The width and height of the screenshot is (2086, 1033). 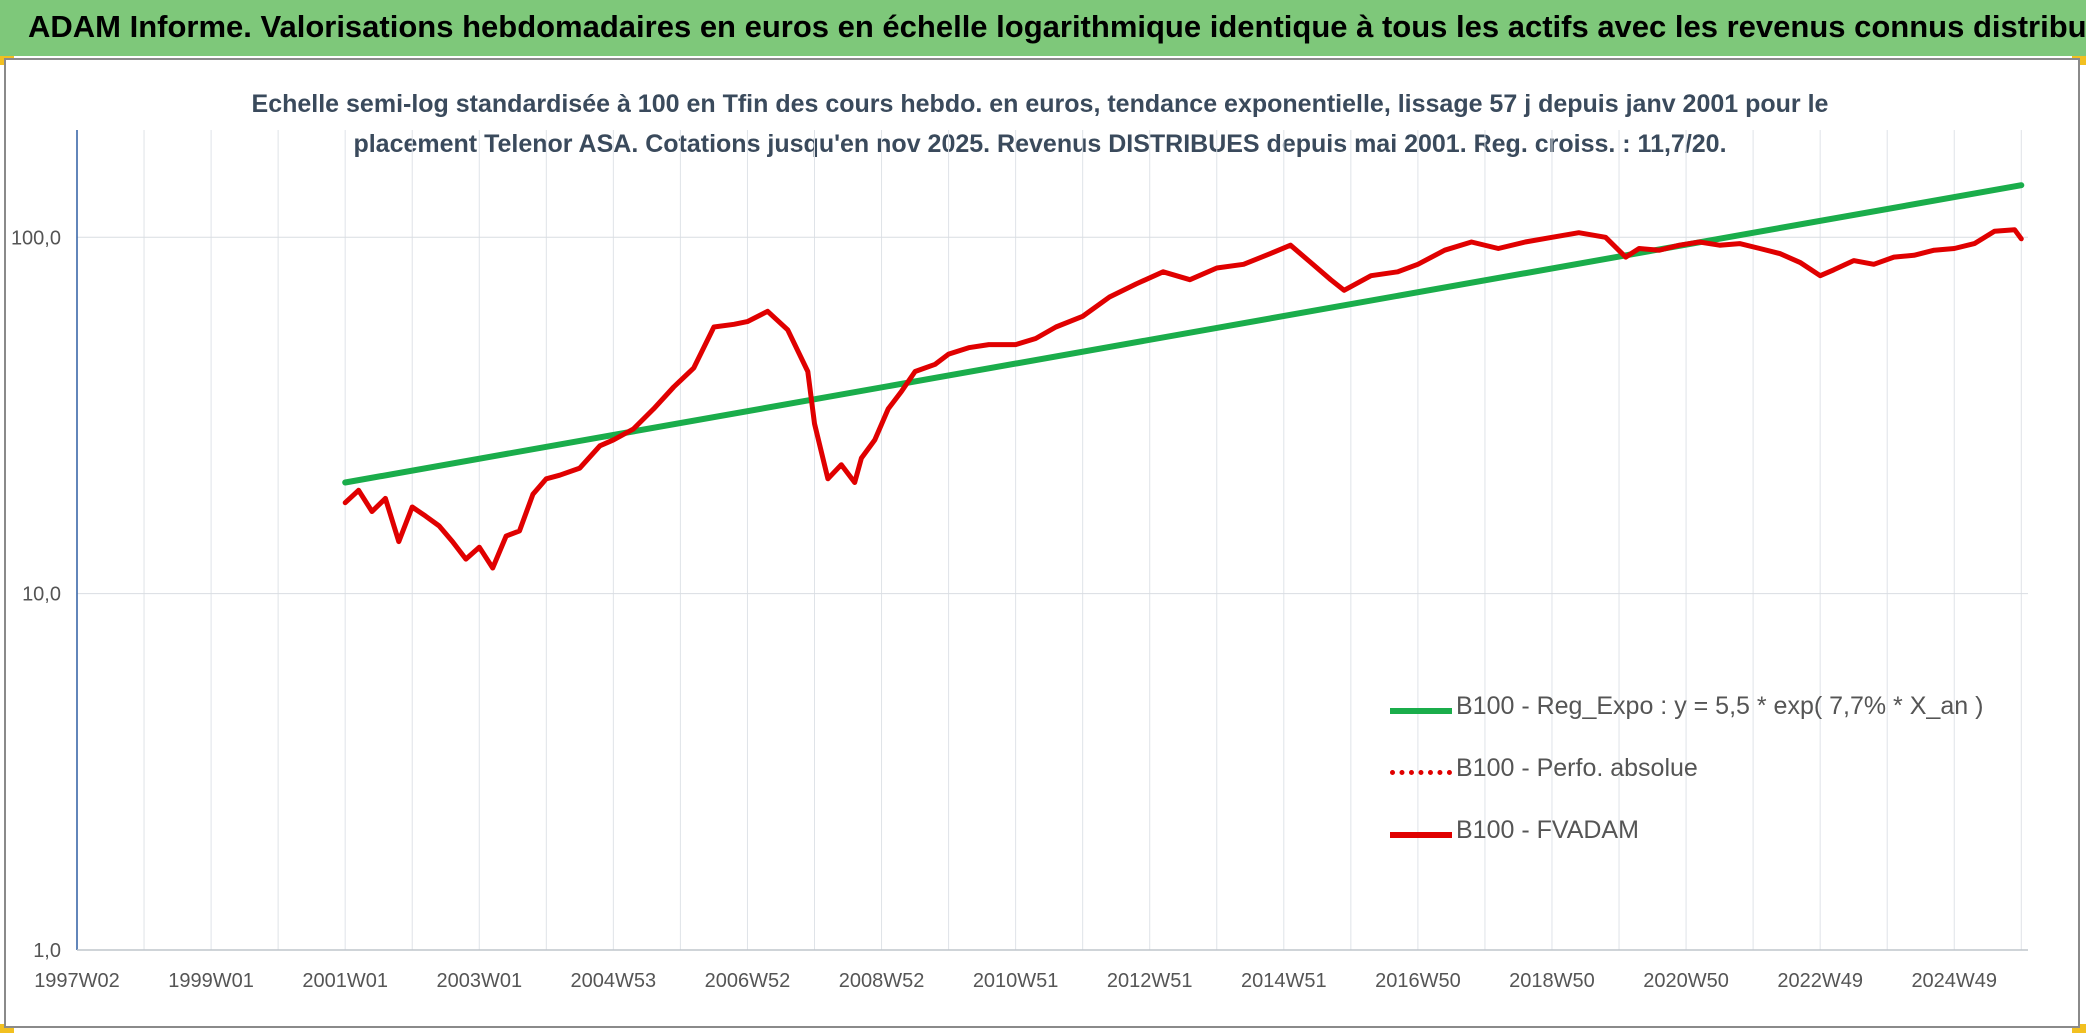 What do you see at coordinates (1686, 981) in the screenshot?
I see `x-tick-label: 2020W50` at bounding box center [1686, 981].